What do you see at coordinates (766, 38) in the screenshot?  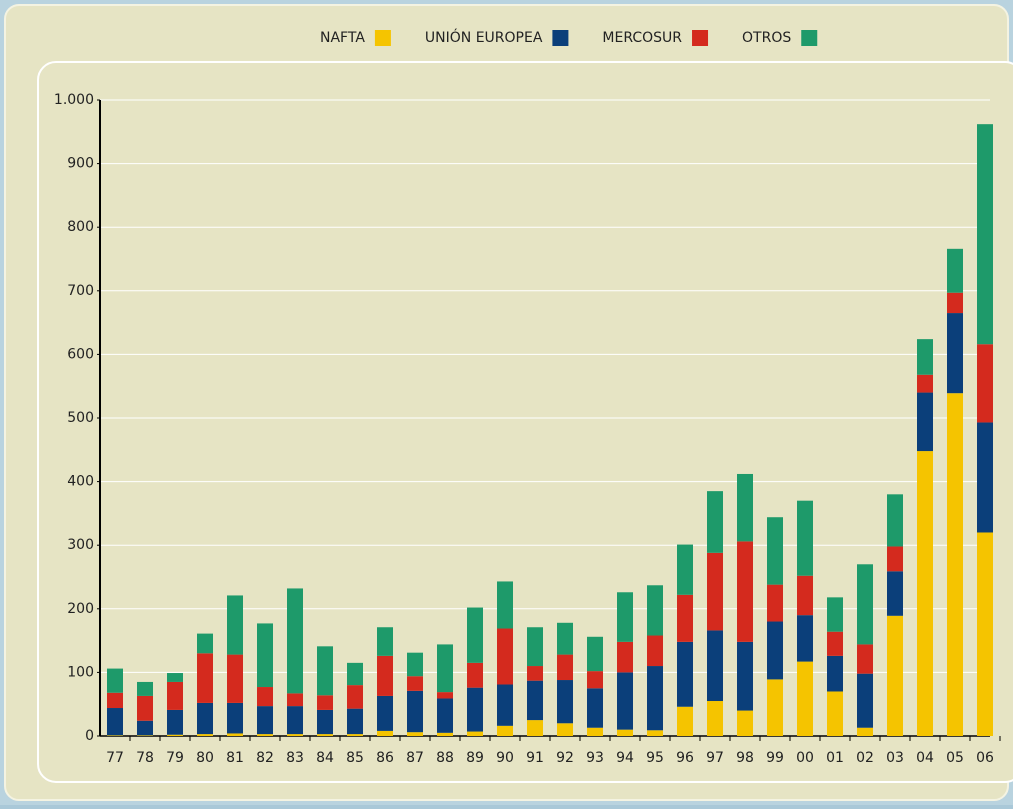 I see `legend-label: OTROS` at bounding box center [766, 38].